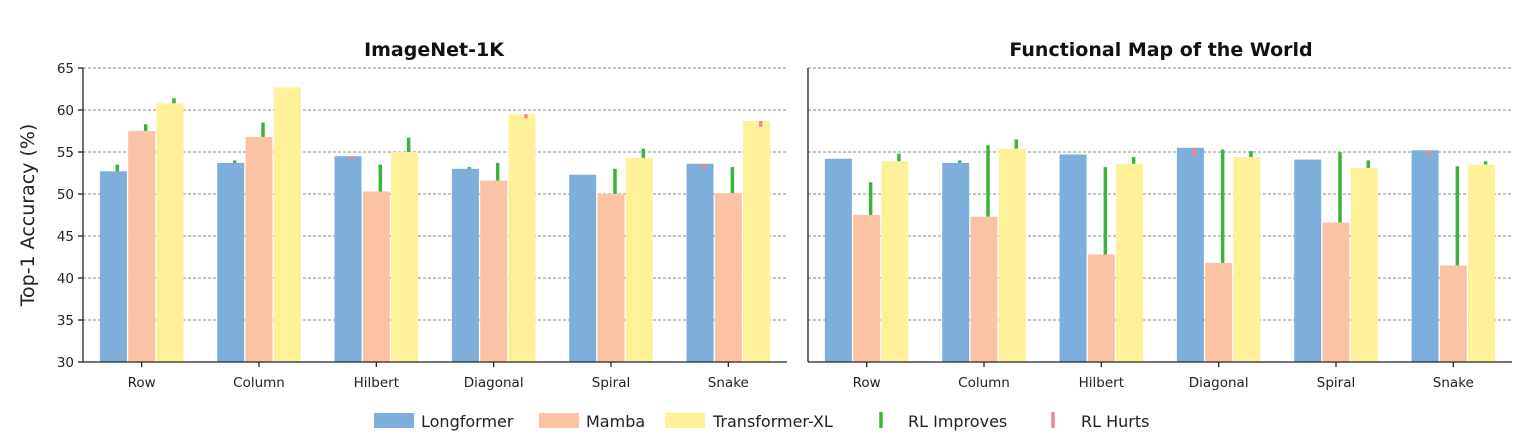 The width and height of the screenshot is (1529, 445). What do you see at coordinates (65, 237) in the screenshot?
I see `y-tick-label: 45` at bounding box center [65, 237].